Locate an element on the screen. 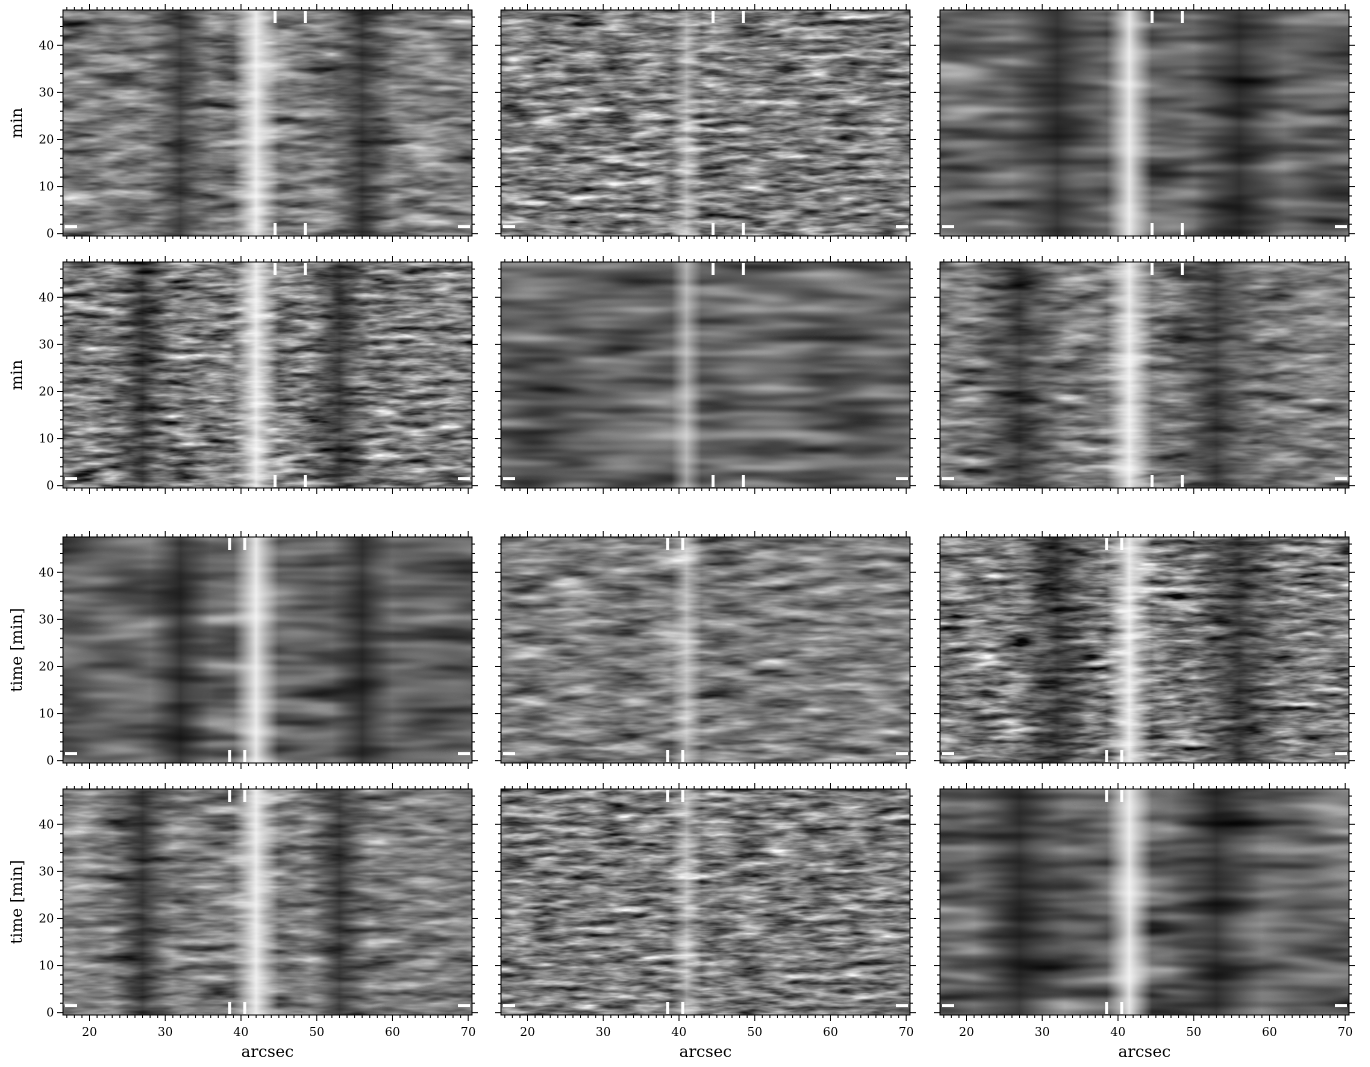 The width and height of the screenshot is (1370, 1067). panel-r4-c2: 20 30 40 50 60 70 arcsec is located at coordinates (705, 922).